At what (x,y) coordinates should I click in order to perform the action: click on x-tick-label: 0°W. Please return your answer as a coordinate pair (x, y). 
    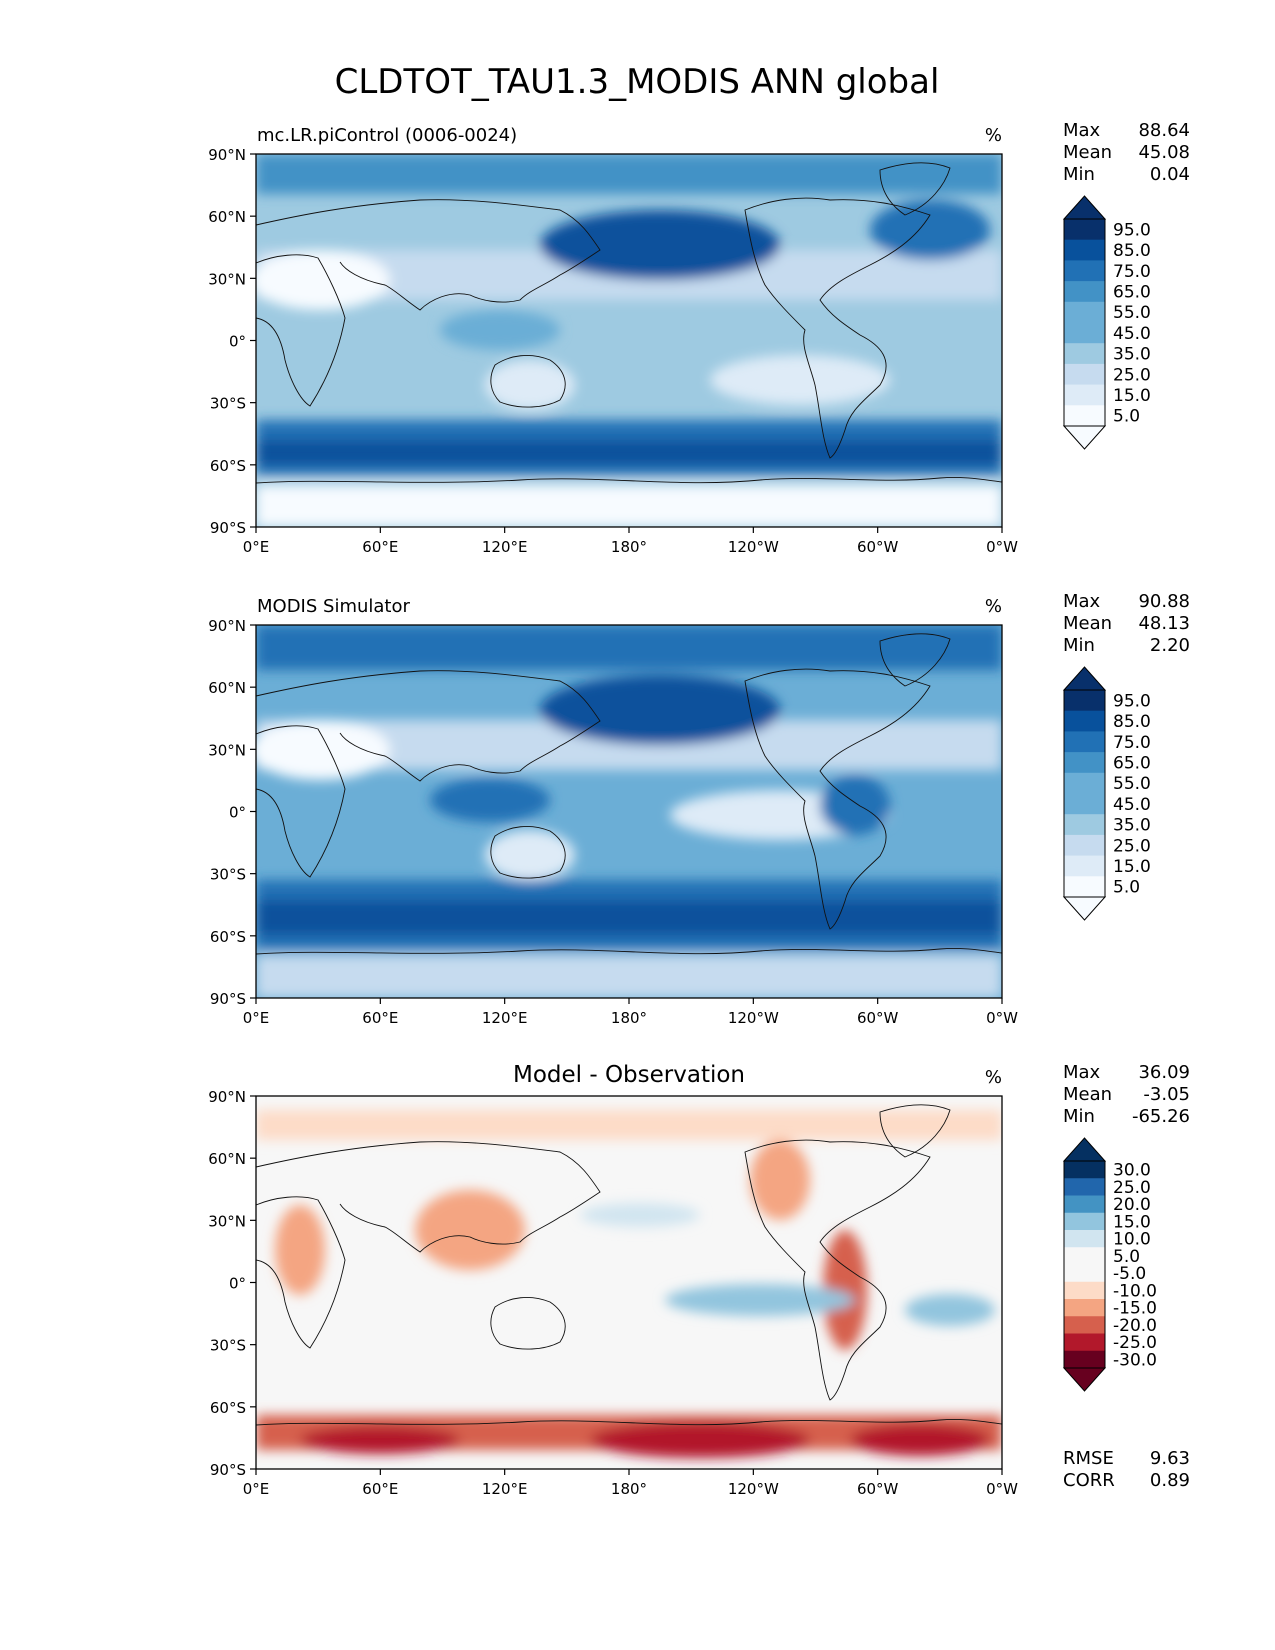
    Looking at the image, I should click on (1002, 547).